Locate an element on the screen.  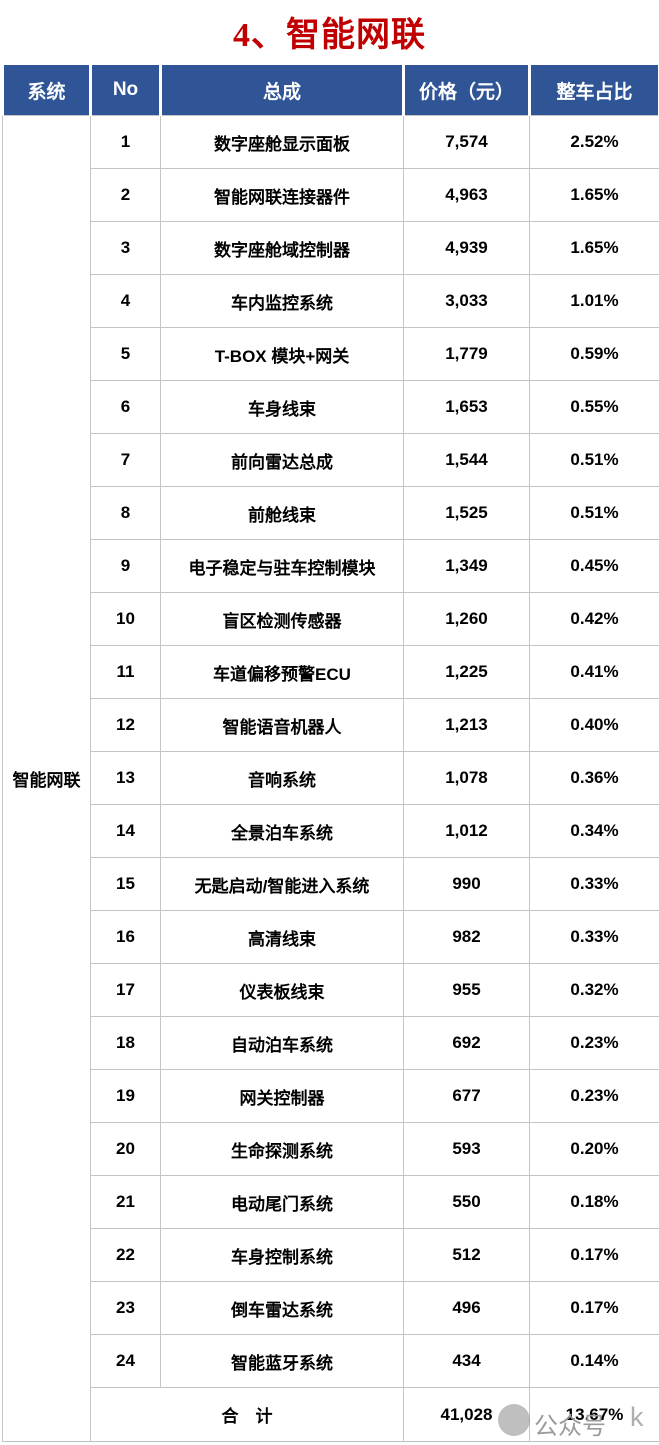
cell-no: 15 is located at coordinates (125, 884).